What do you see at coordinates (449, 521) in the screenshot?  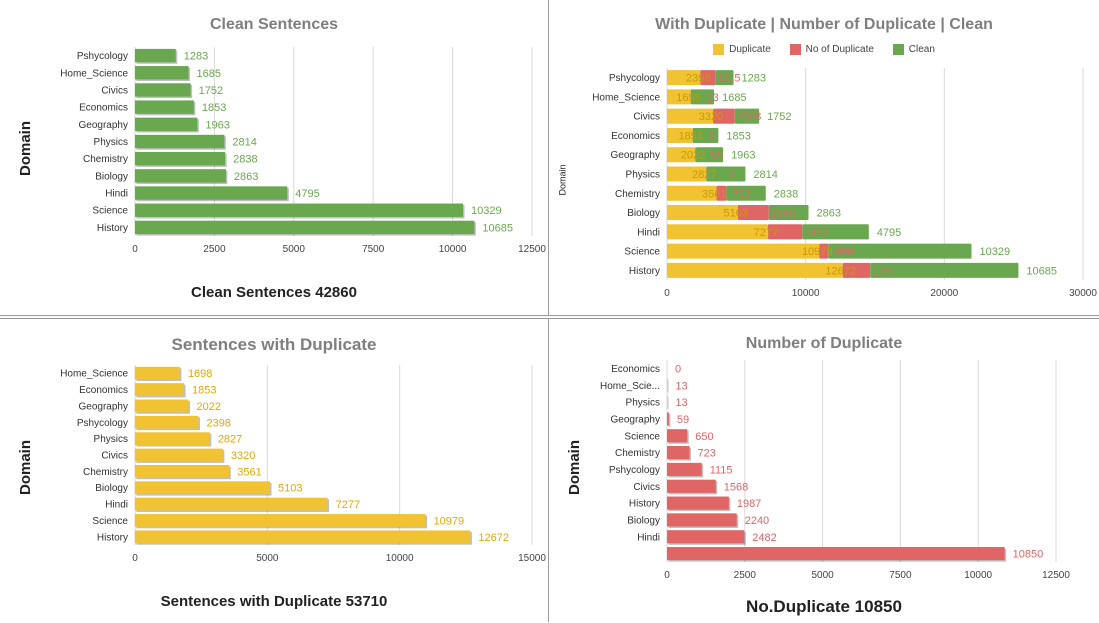 I see `data-label: 10979` at bounding box center [449, 521].